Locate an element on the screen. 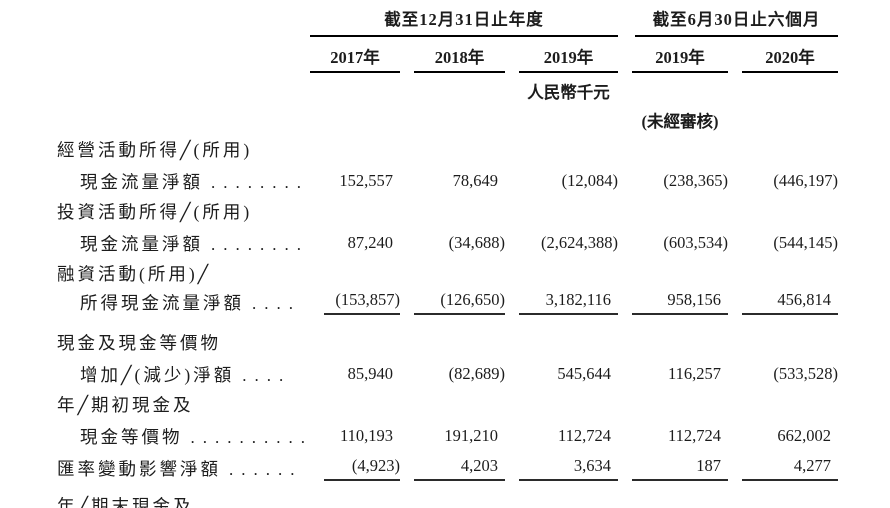 This screenshot has width=890, height=508. row-beginning-cash-label: 年╱期初現金及 is located at coordinates (447, 402).